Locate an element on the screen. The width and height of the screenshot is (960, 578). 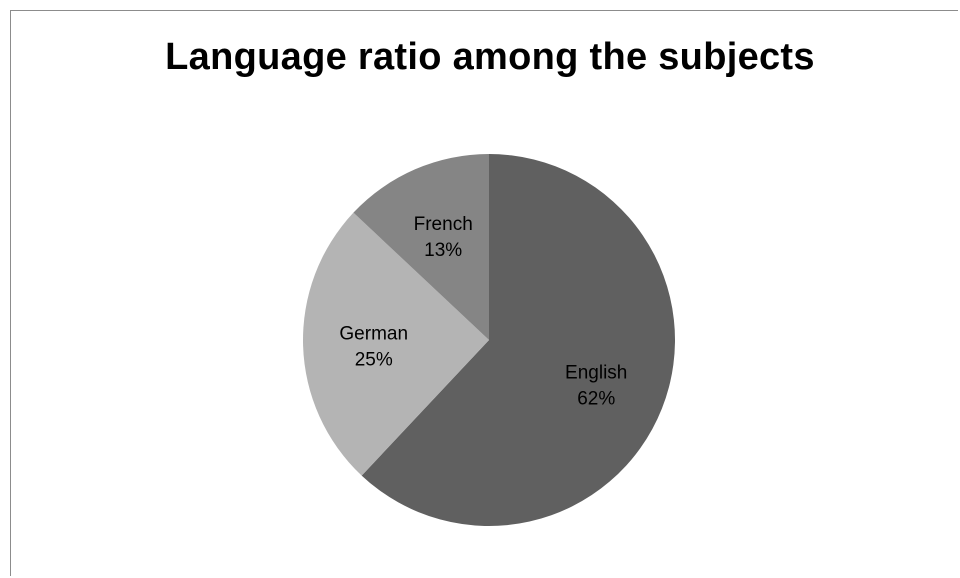
slice-label-french: French is located at coordinates (443, 224).